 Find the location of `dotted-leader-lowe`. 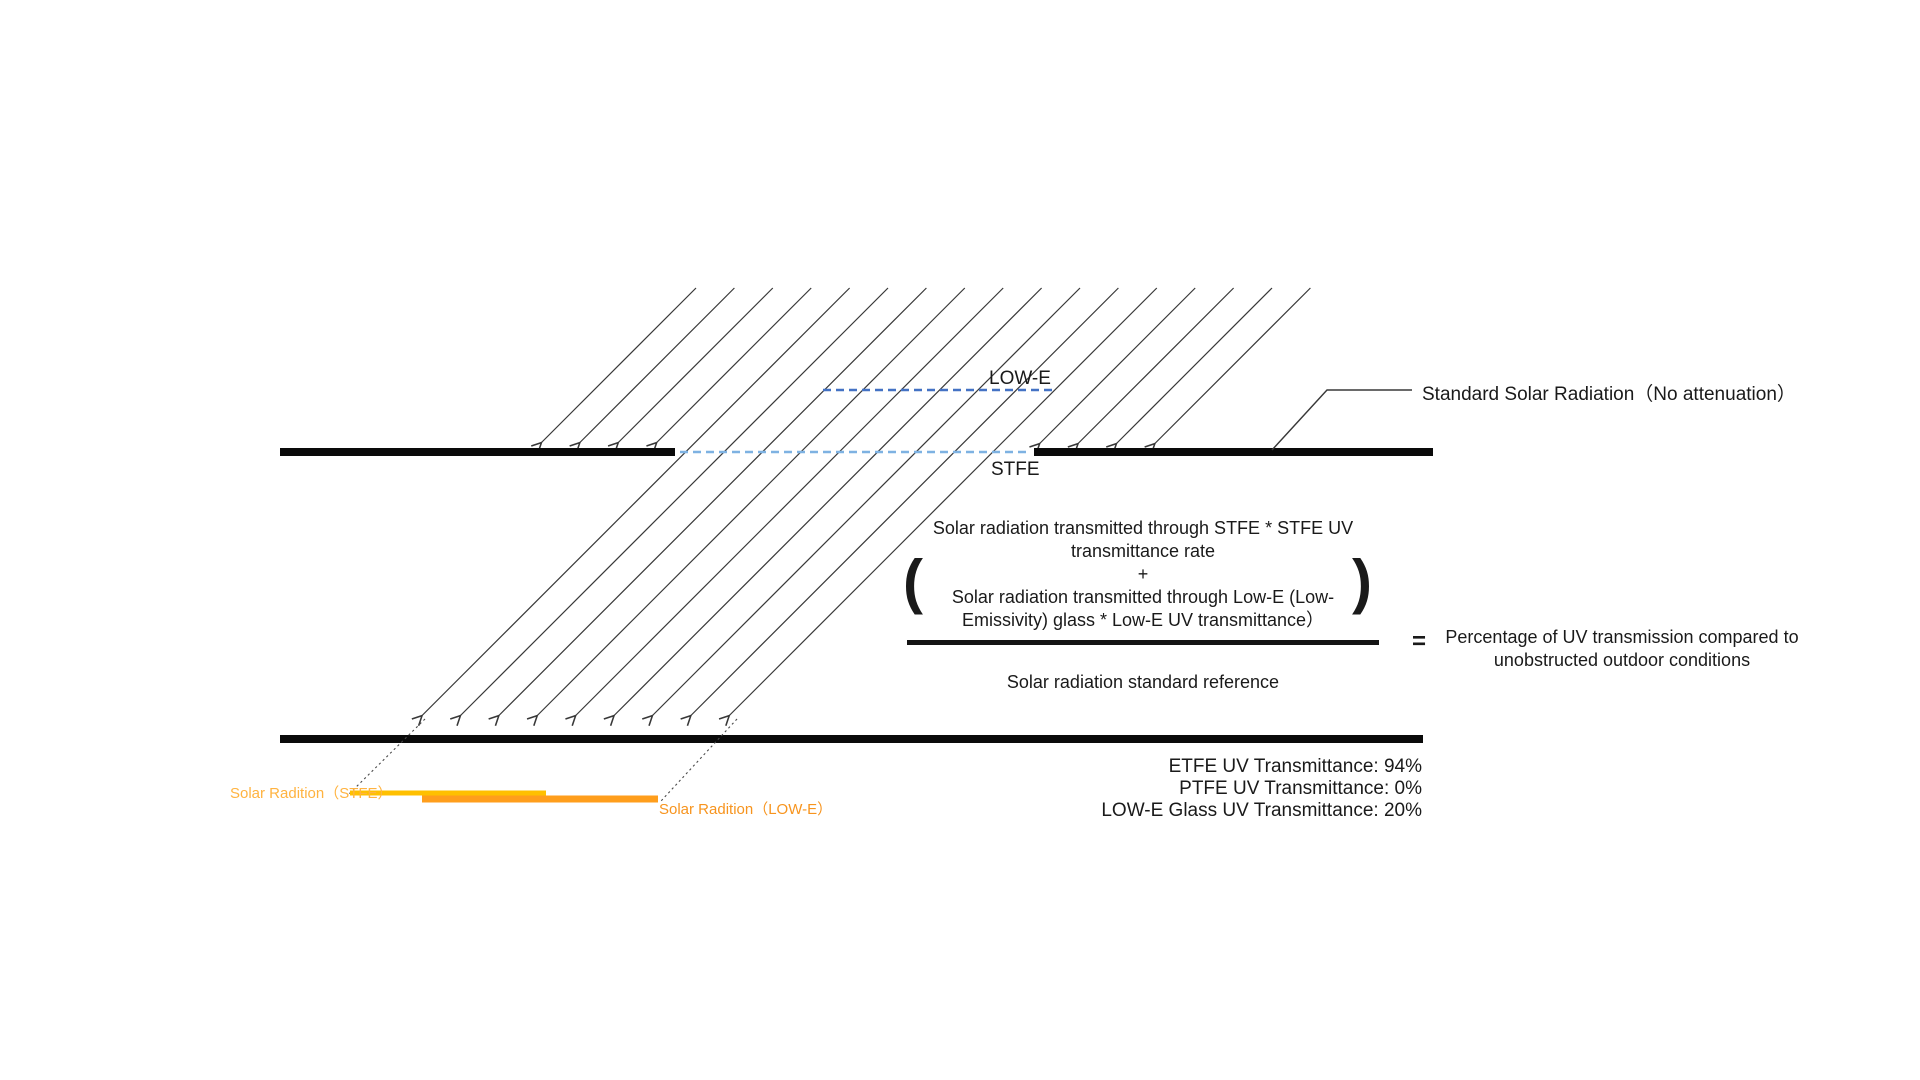

dotted-leader-lowe is located at coordinates (699, 760).